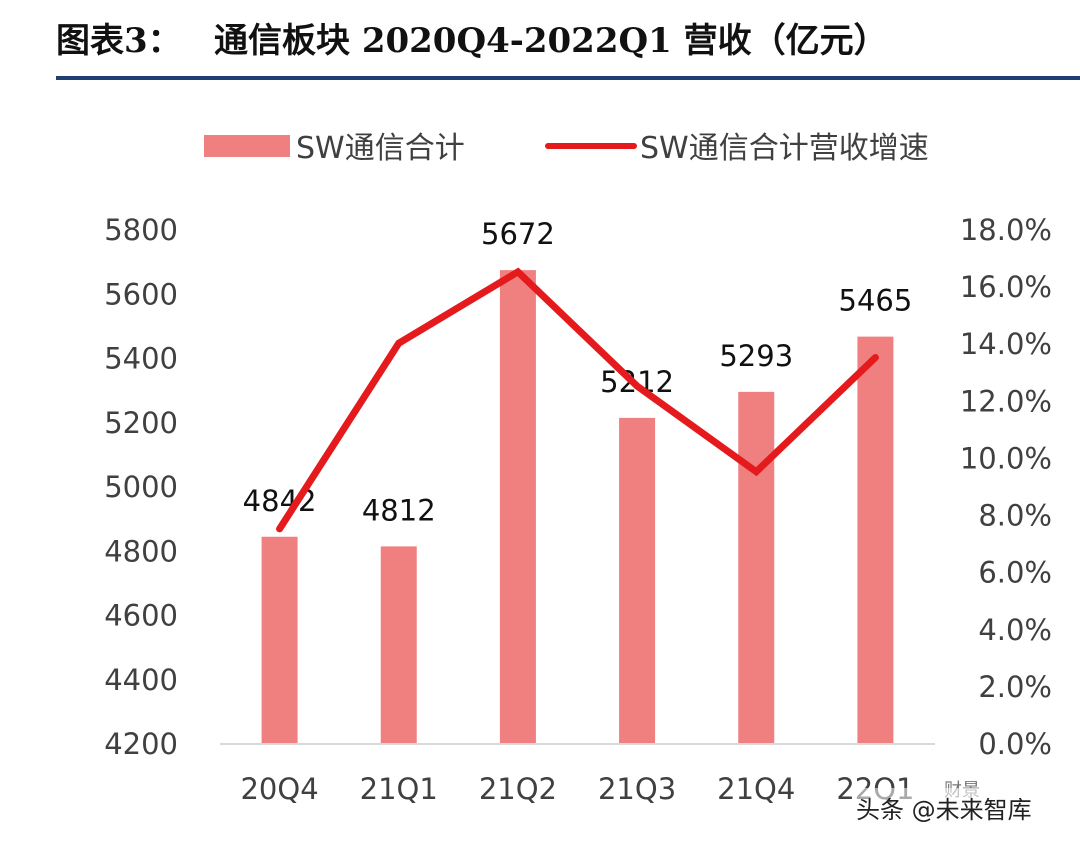 Image resolution: width=1080 pixels, height=842 pixels. What do you see at coordinates (1006, 287) in the screenshot?
I see `y-right-tick-label: 16.0%` at bounding box center [1006, 287].